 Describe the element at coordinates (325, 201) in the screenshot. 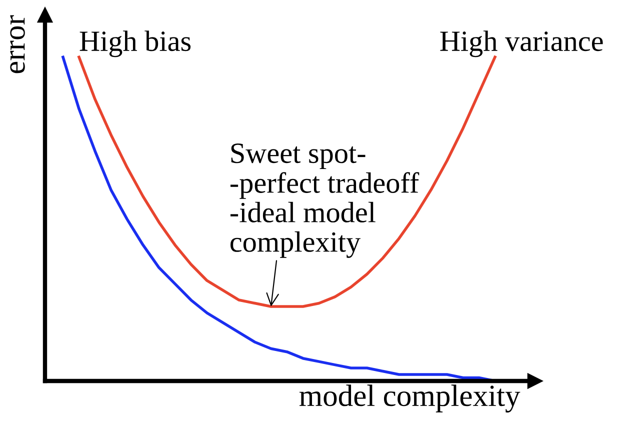

I see `annotation: Sweet spot- -perfect tradeoff -ideal model complexity` at that location.